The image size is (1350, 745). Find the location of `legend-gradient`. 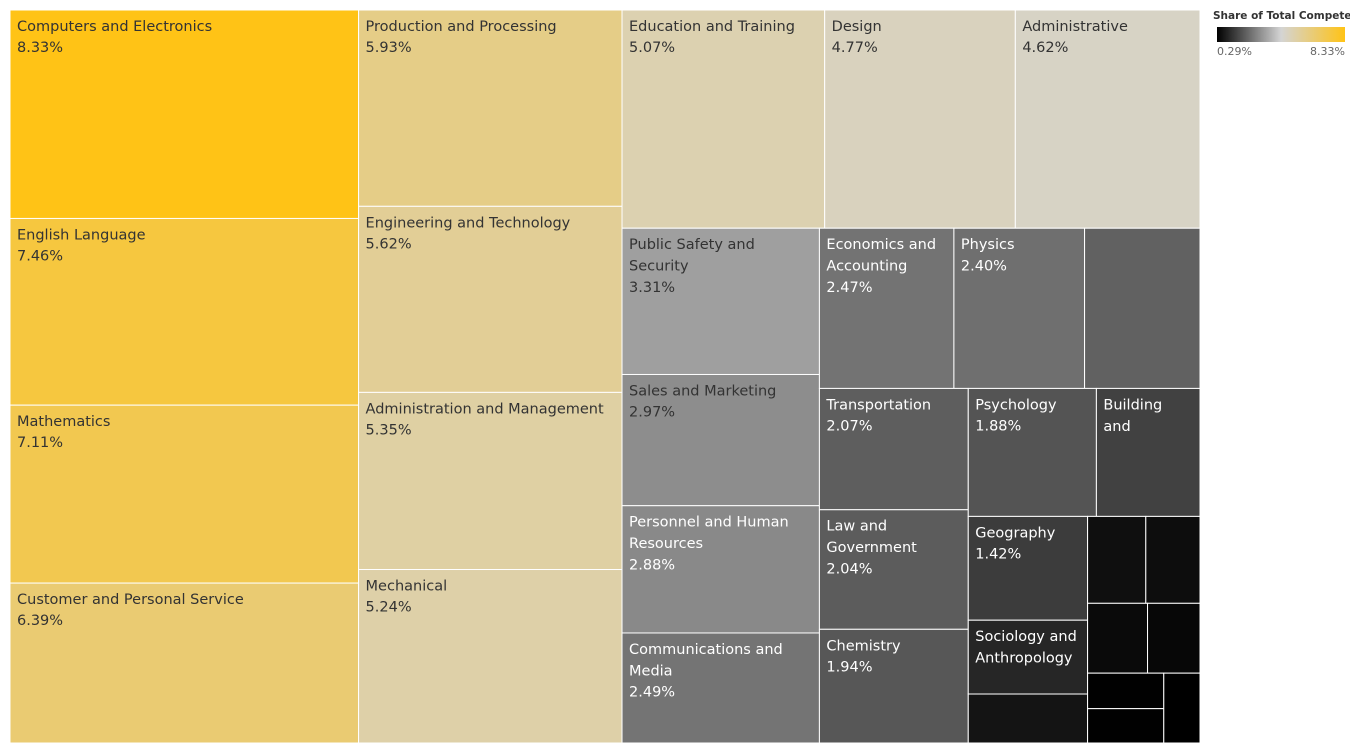

legend-gradient is located at coordinates (1281, 34).